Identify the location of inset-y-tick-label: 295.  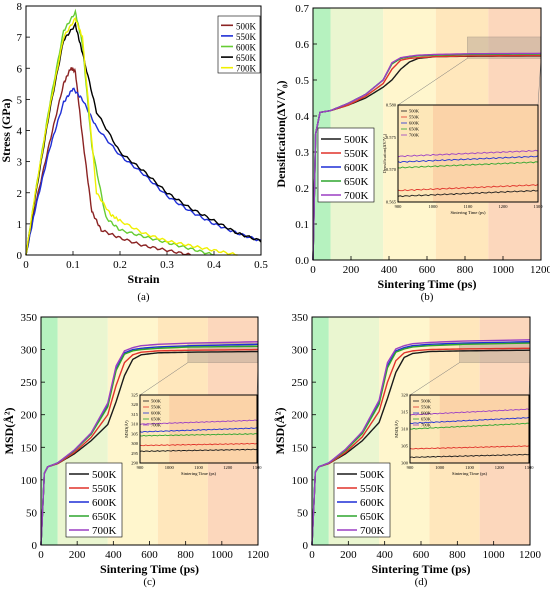
(135, 453).